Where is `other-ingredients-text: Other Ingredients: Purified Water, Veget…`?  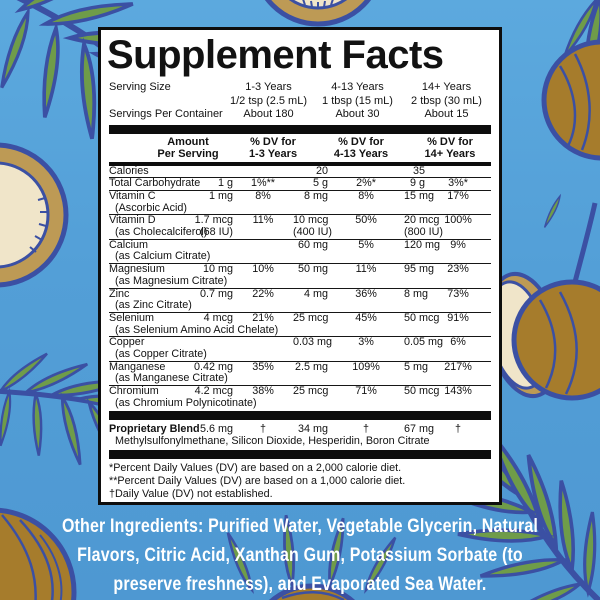 other-ingredients-text: Other Ingredients: Purified Water, Veget… is located at coordinates (300, 555).